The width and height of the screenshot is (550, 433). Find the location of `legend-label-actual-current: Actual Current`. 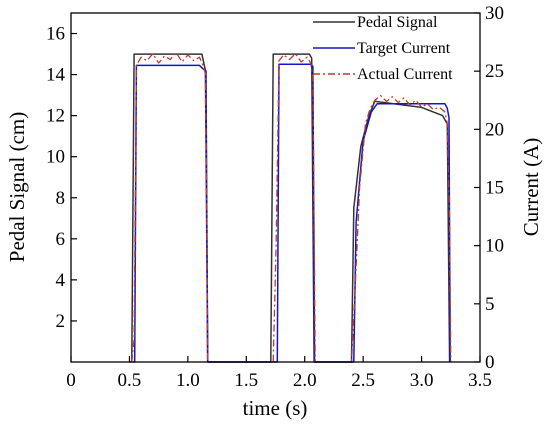

legend-label-actual-current: Actual Current is located at coordinates (405, 74).